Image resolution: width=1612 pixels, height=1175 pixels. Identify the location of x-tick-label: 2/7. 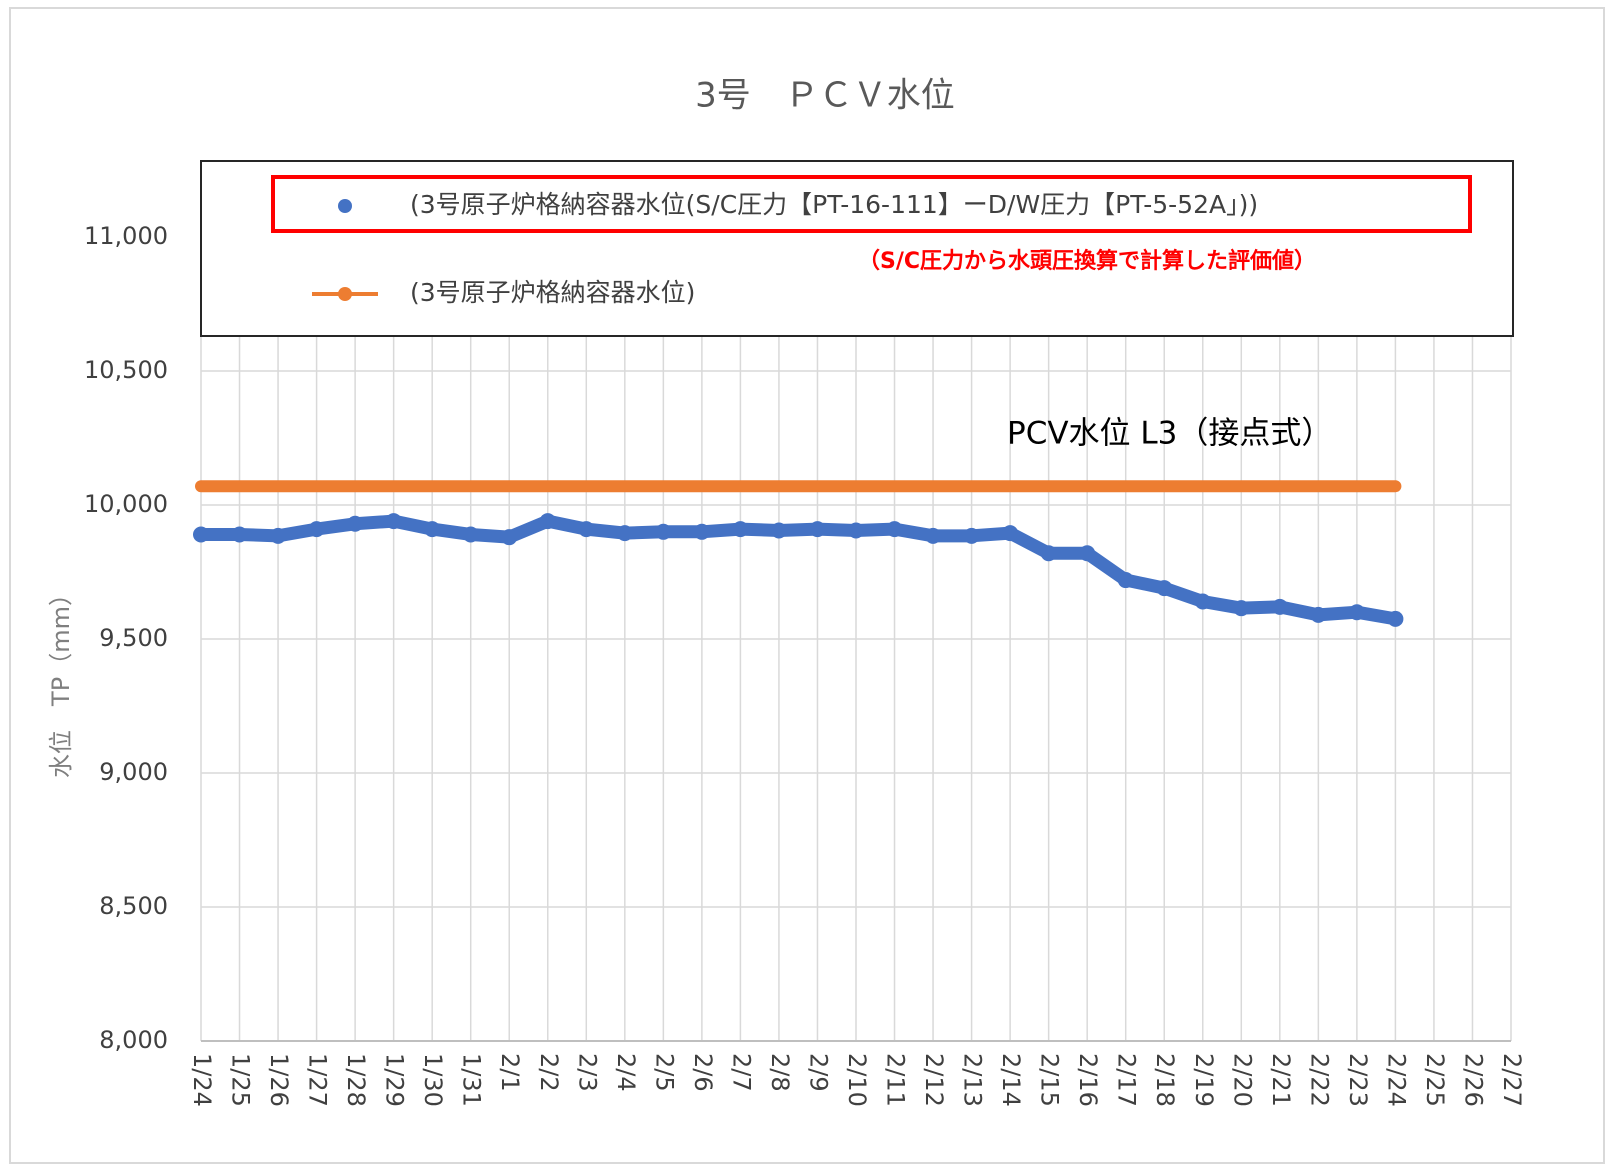
(741, 1072).